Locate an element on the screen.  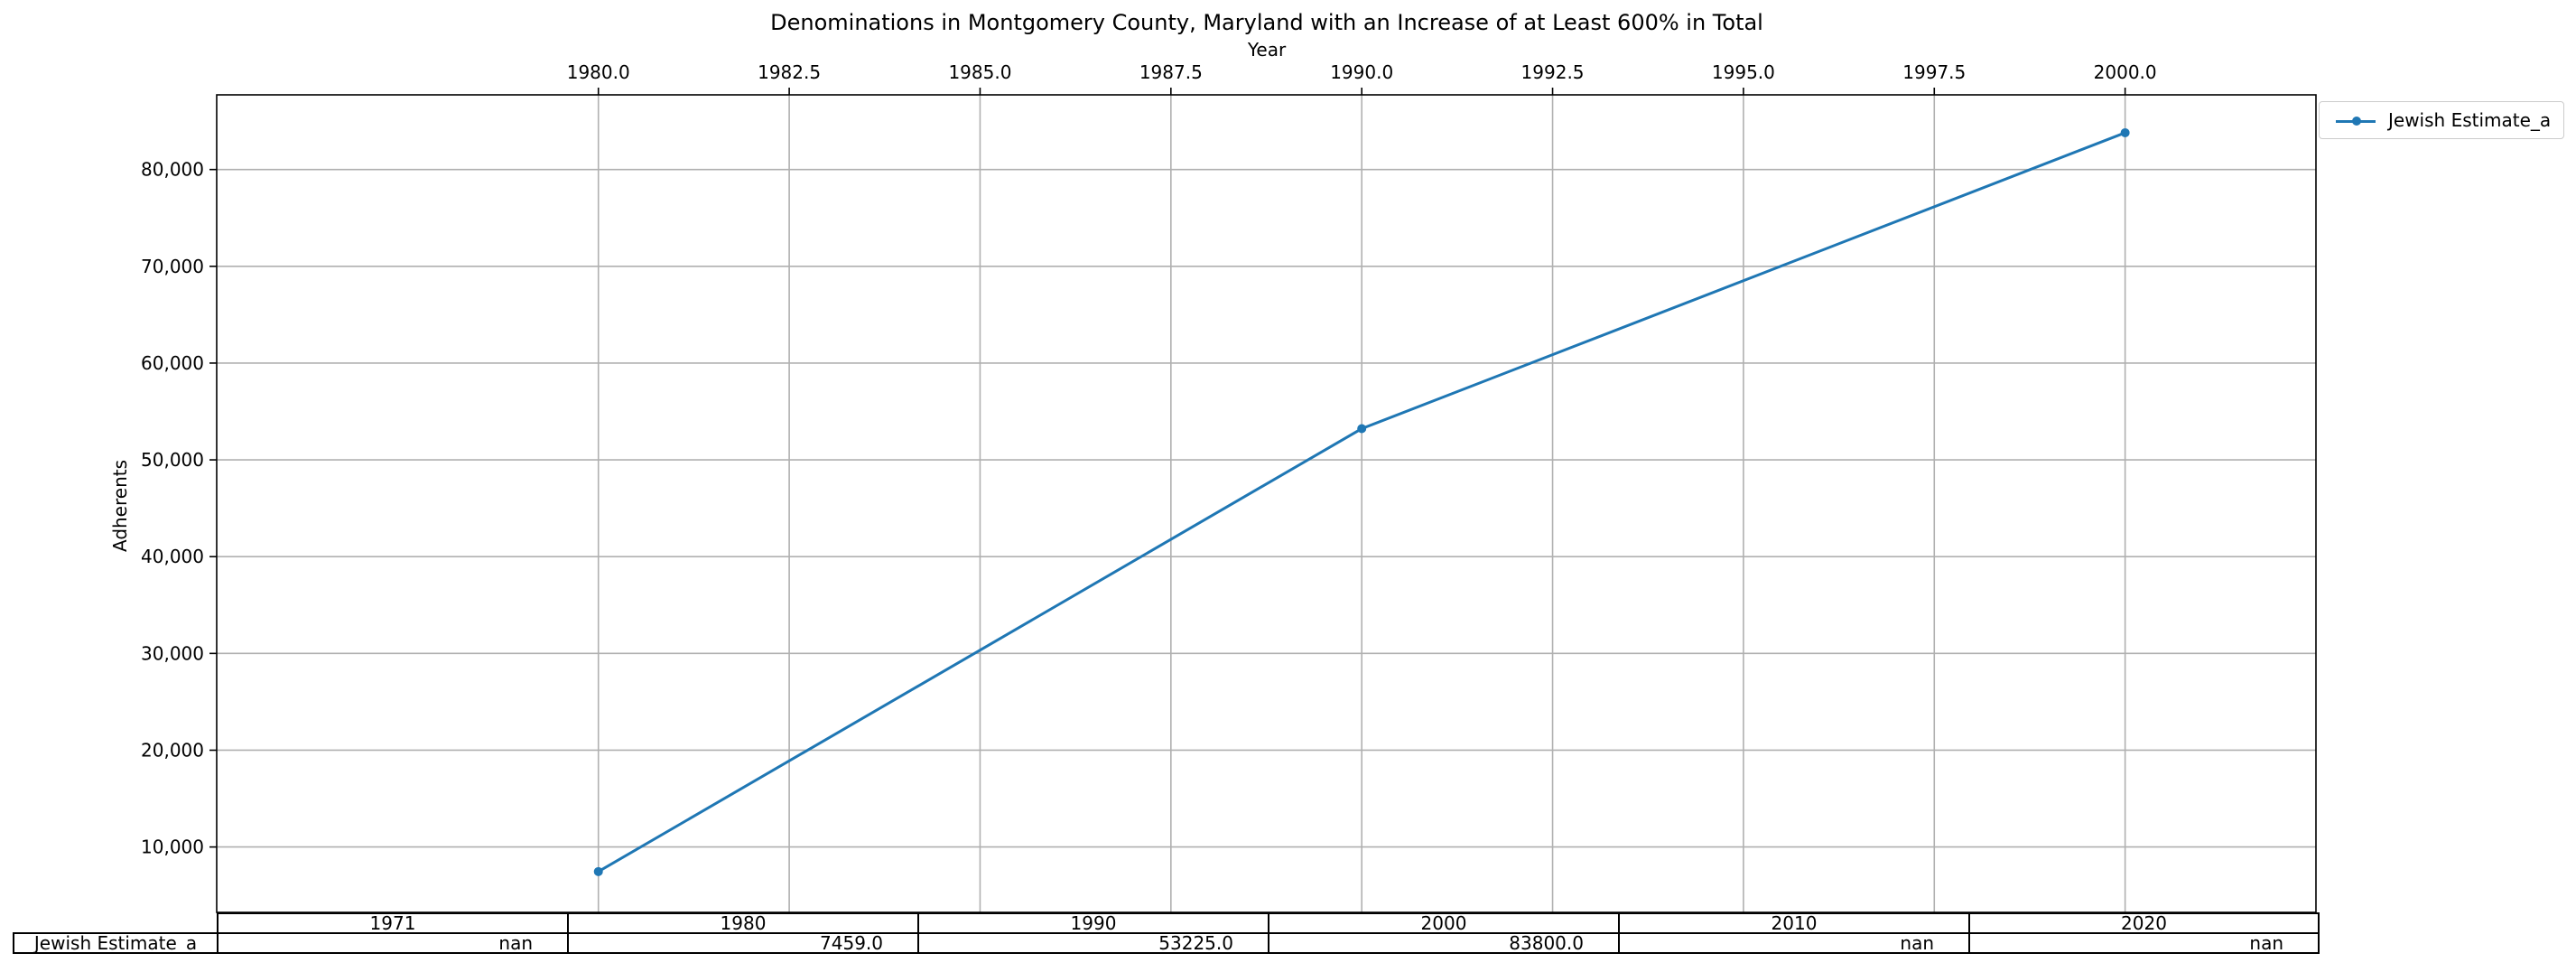
y-tick-label: 60,000 is located at coordinates (172, 363).